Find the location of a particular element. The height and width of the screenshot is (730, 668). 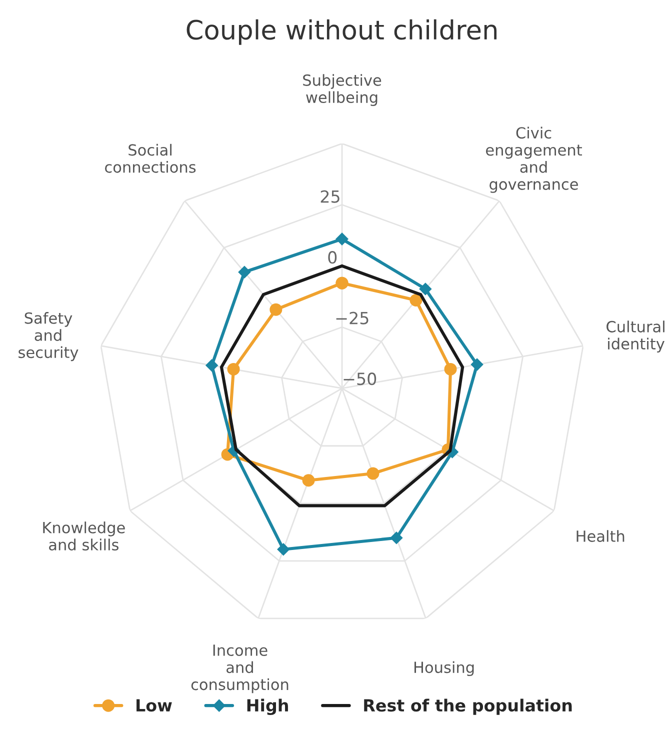

spoke-label: Health is located at coordinates (600, 536).